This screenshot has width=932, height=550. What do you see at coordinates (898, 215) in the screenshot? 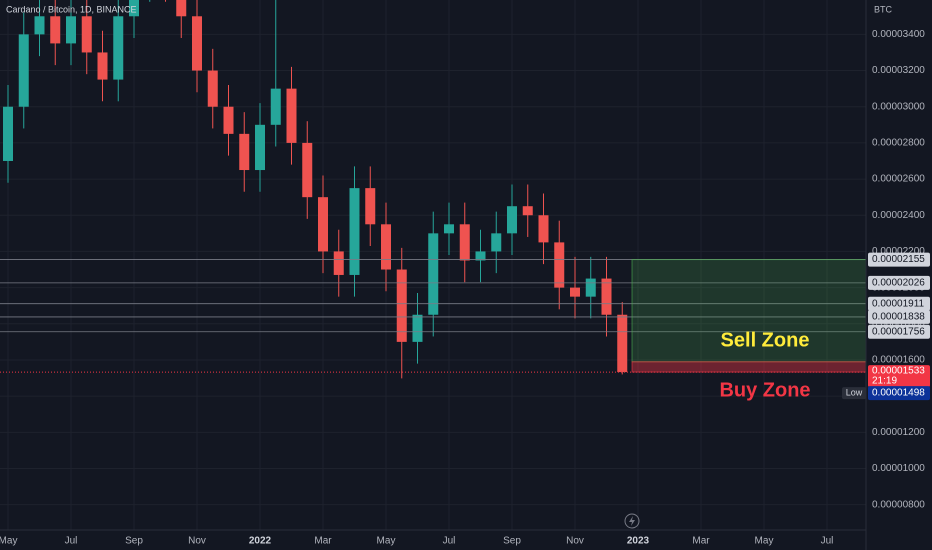
I see `y-tick-label: 0.00002400` at bounding box center [898, 215].